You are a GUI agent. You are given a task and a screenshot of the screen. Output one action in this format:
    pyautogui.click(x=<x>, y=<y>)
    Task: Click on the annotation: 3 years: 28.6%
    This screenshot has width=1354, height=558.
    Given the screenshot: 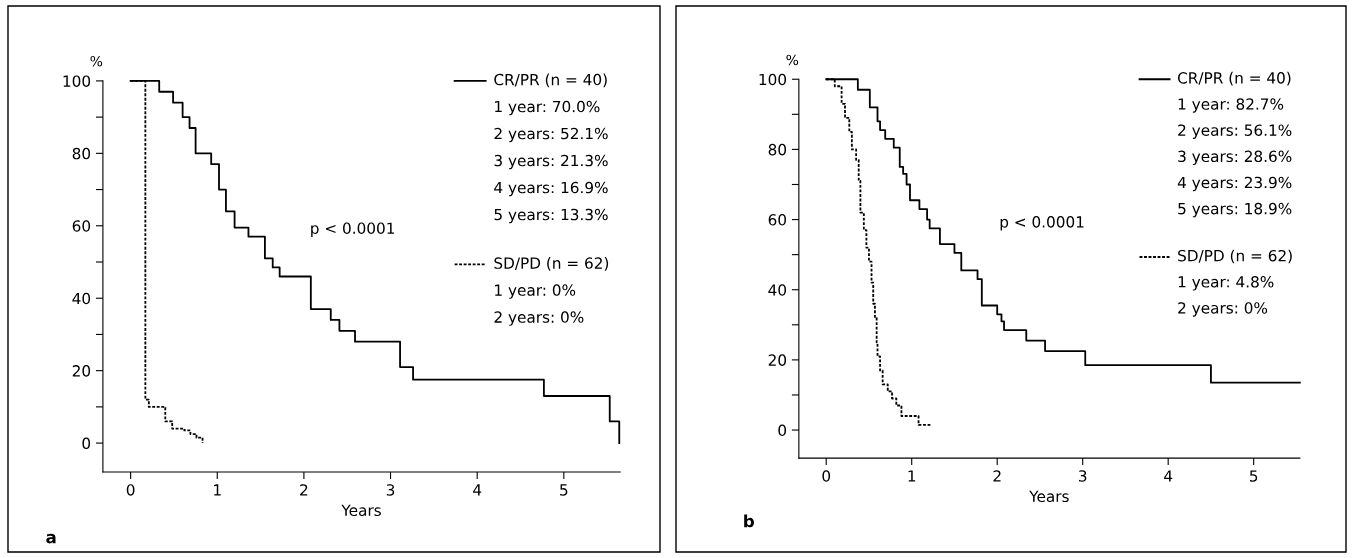 What is the action you would take?
    pyautogui.click(x=1235, y=158)
    